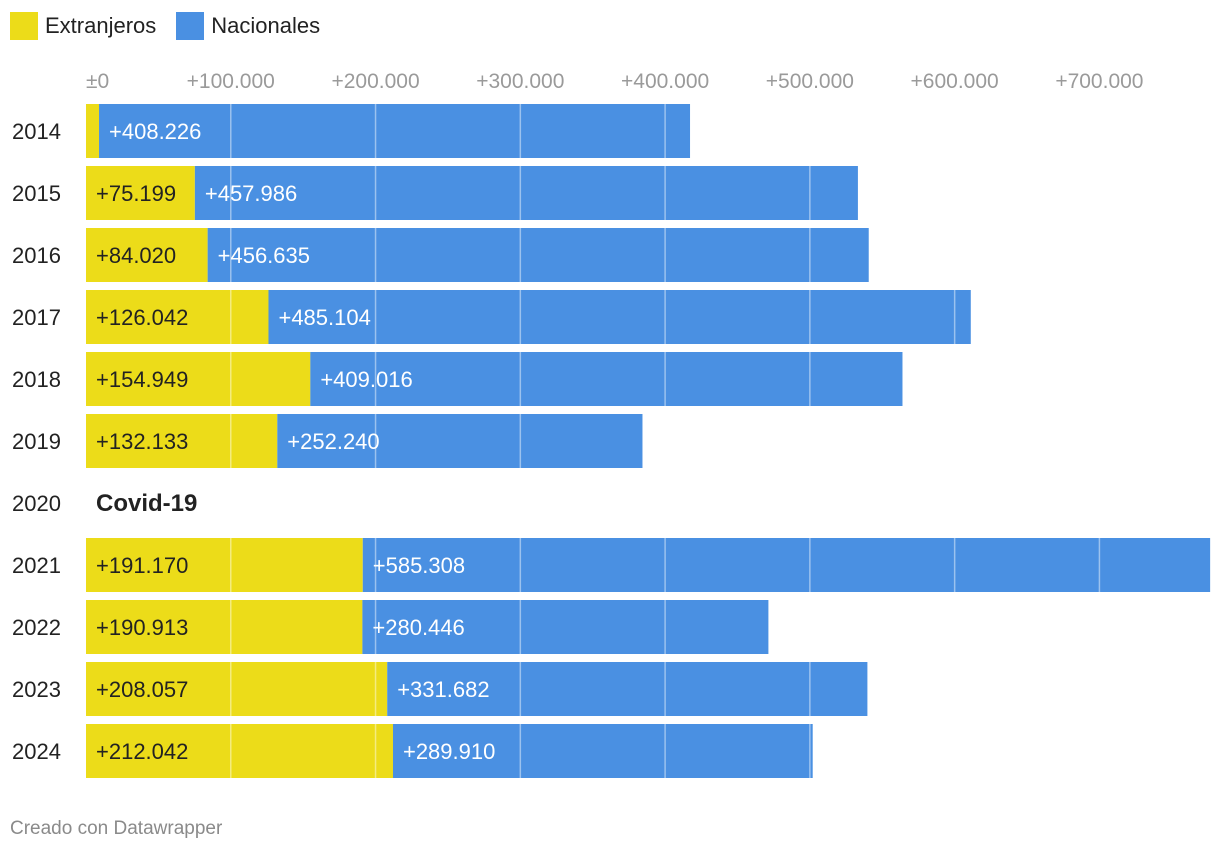 This screenshot has height=856, width=1220. I want to click on x-tick-label: +400.000, so click(665, 81).